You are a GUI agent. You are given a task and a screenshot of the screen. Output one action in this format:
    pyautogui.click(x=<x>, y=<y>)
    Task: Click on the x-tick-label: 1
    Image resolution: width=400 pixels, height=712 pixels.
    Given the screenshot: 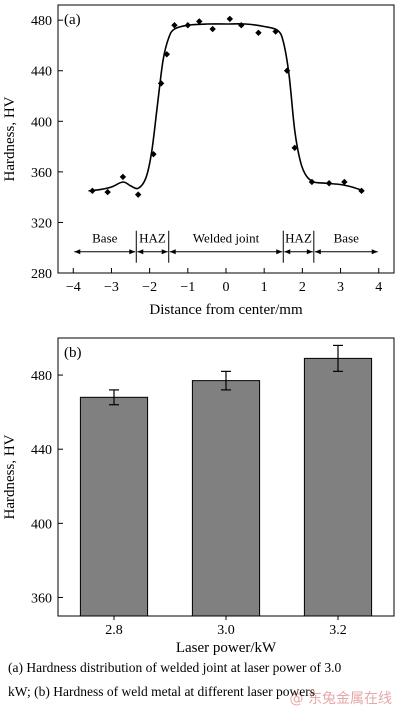 What is the action you would take?
    pyautogui.click(x=264, y=287)
    